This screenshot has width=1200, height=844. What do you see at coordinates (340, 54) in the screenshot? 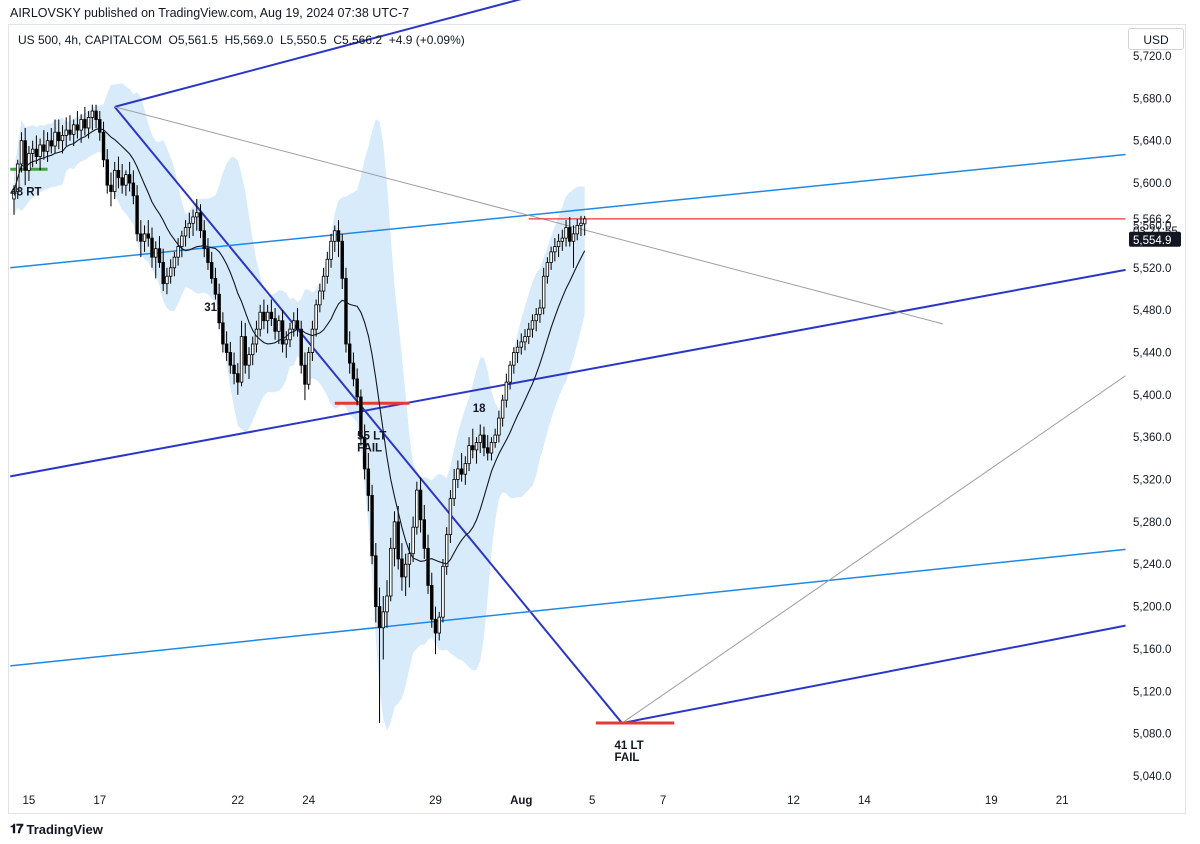
I see `channel-upper-line` at bounding box center [340, 54].